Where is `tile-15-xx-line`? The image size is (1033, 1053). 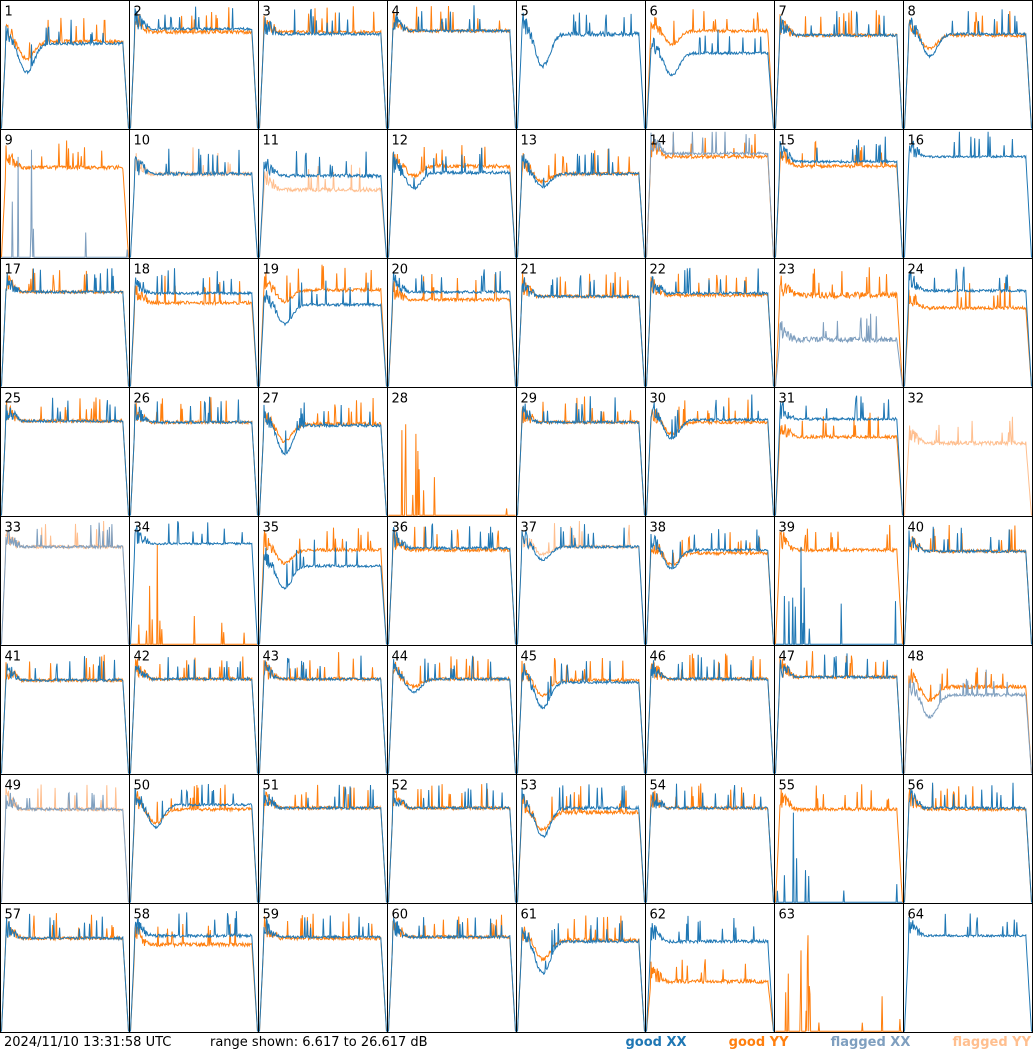
tile-15-xx-line is located at coordinates (839, 197).